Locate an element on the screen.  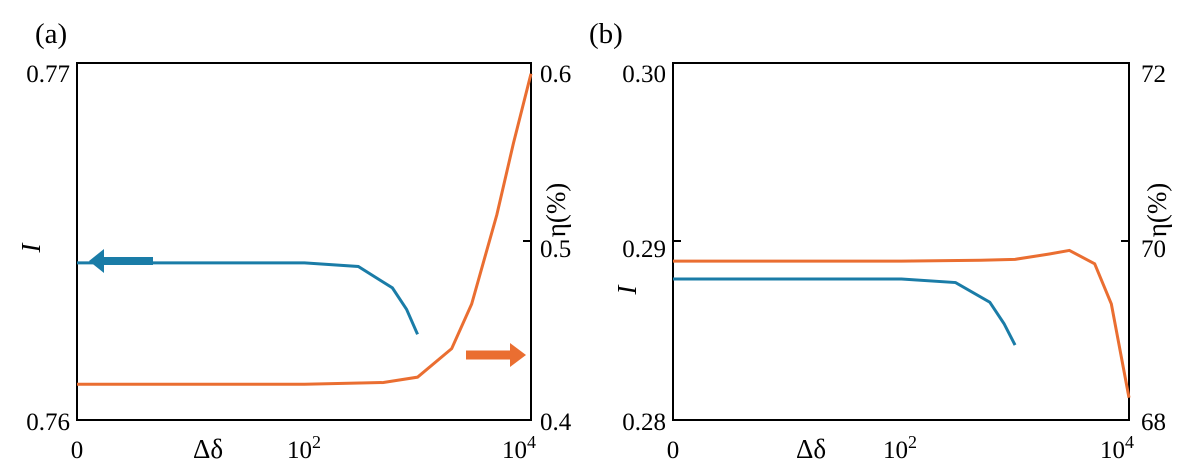
panel-b-right-tick-label-bottom: 68 is located at coordinates (1153, 422).